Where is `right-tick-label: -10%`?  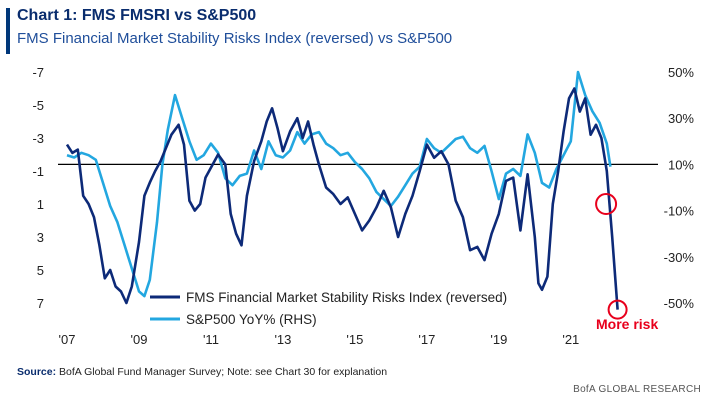 right-tick-label: -10% is located at coordinates (679, 211).